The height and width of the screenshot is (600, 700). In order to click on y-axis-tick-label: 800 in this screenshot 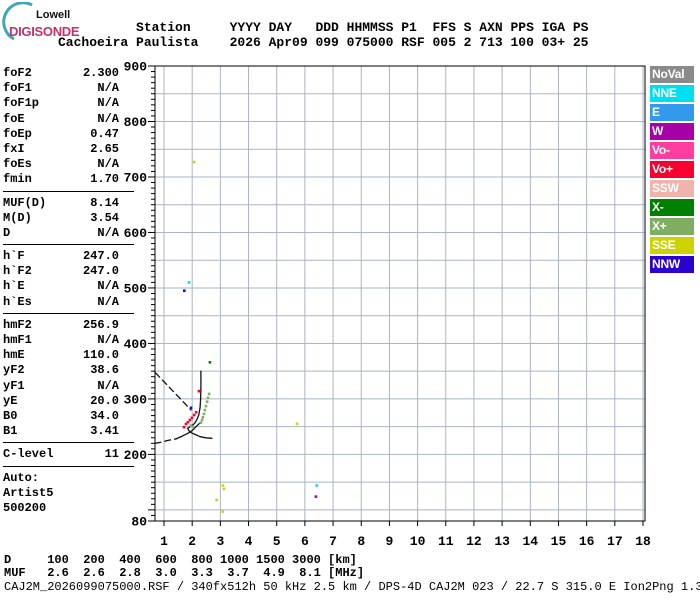, I will do `click(136, 122)`.